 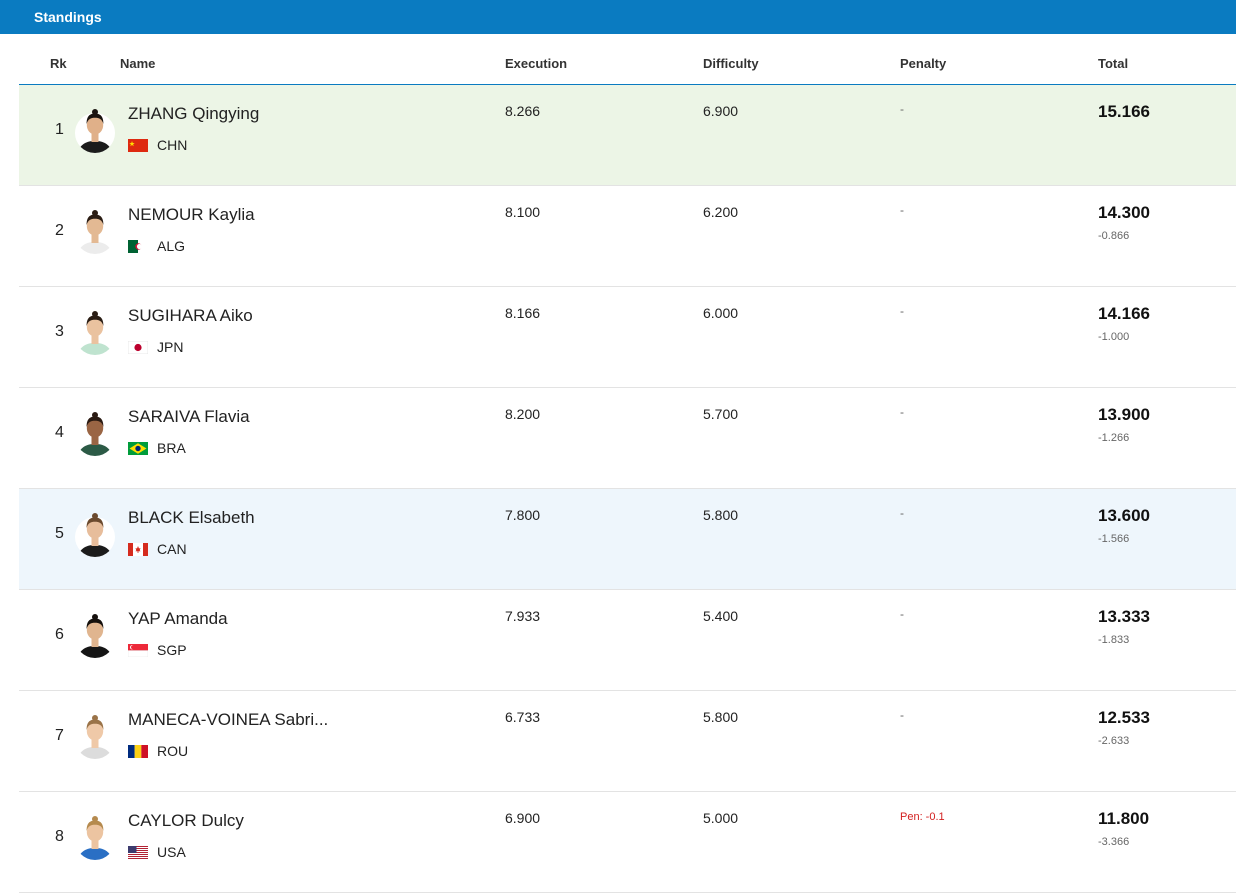 What do you see at coordinates (191, 214) in the screenshot?
I see `athlete-name-link: NEMOUR Kaylia` at bounding box center [191, 214].